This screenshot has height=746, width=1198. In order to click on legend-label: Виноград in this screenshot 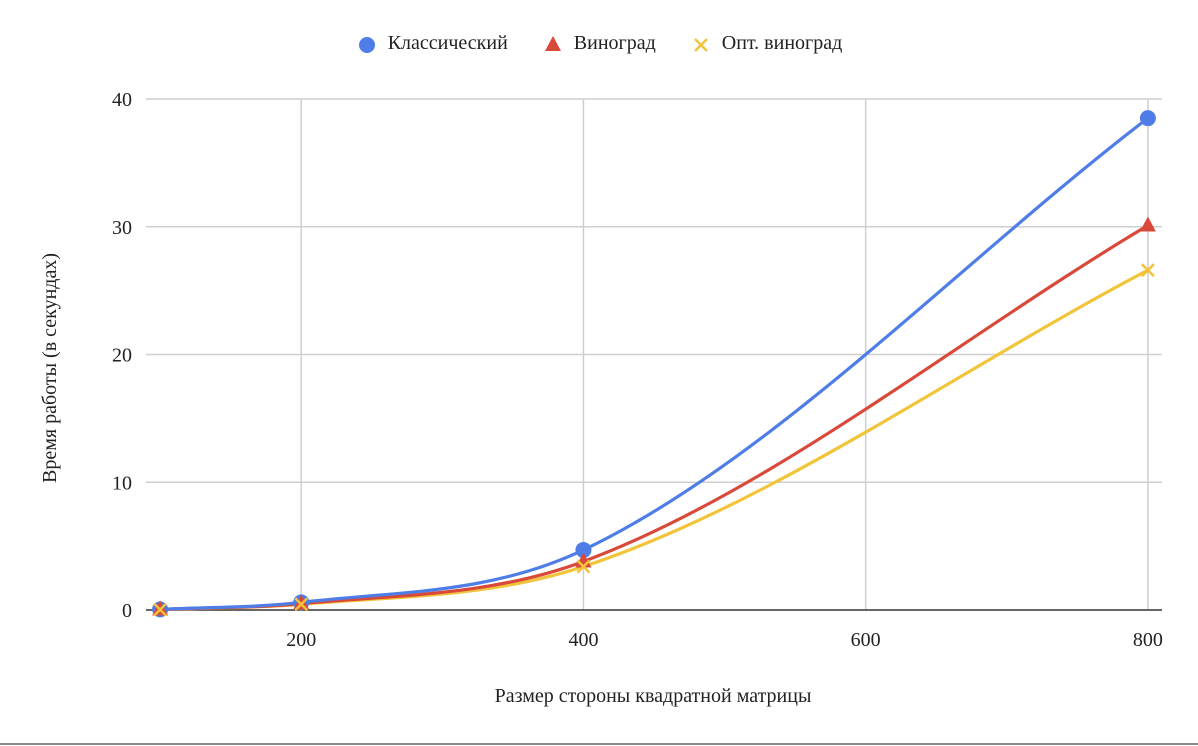, I will do `click(614, 43)`.